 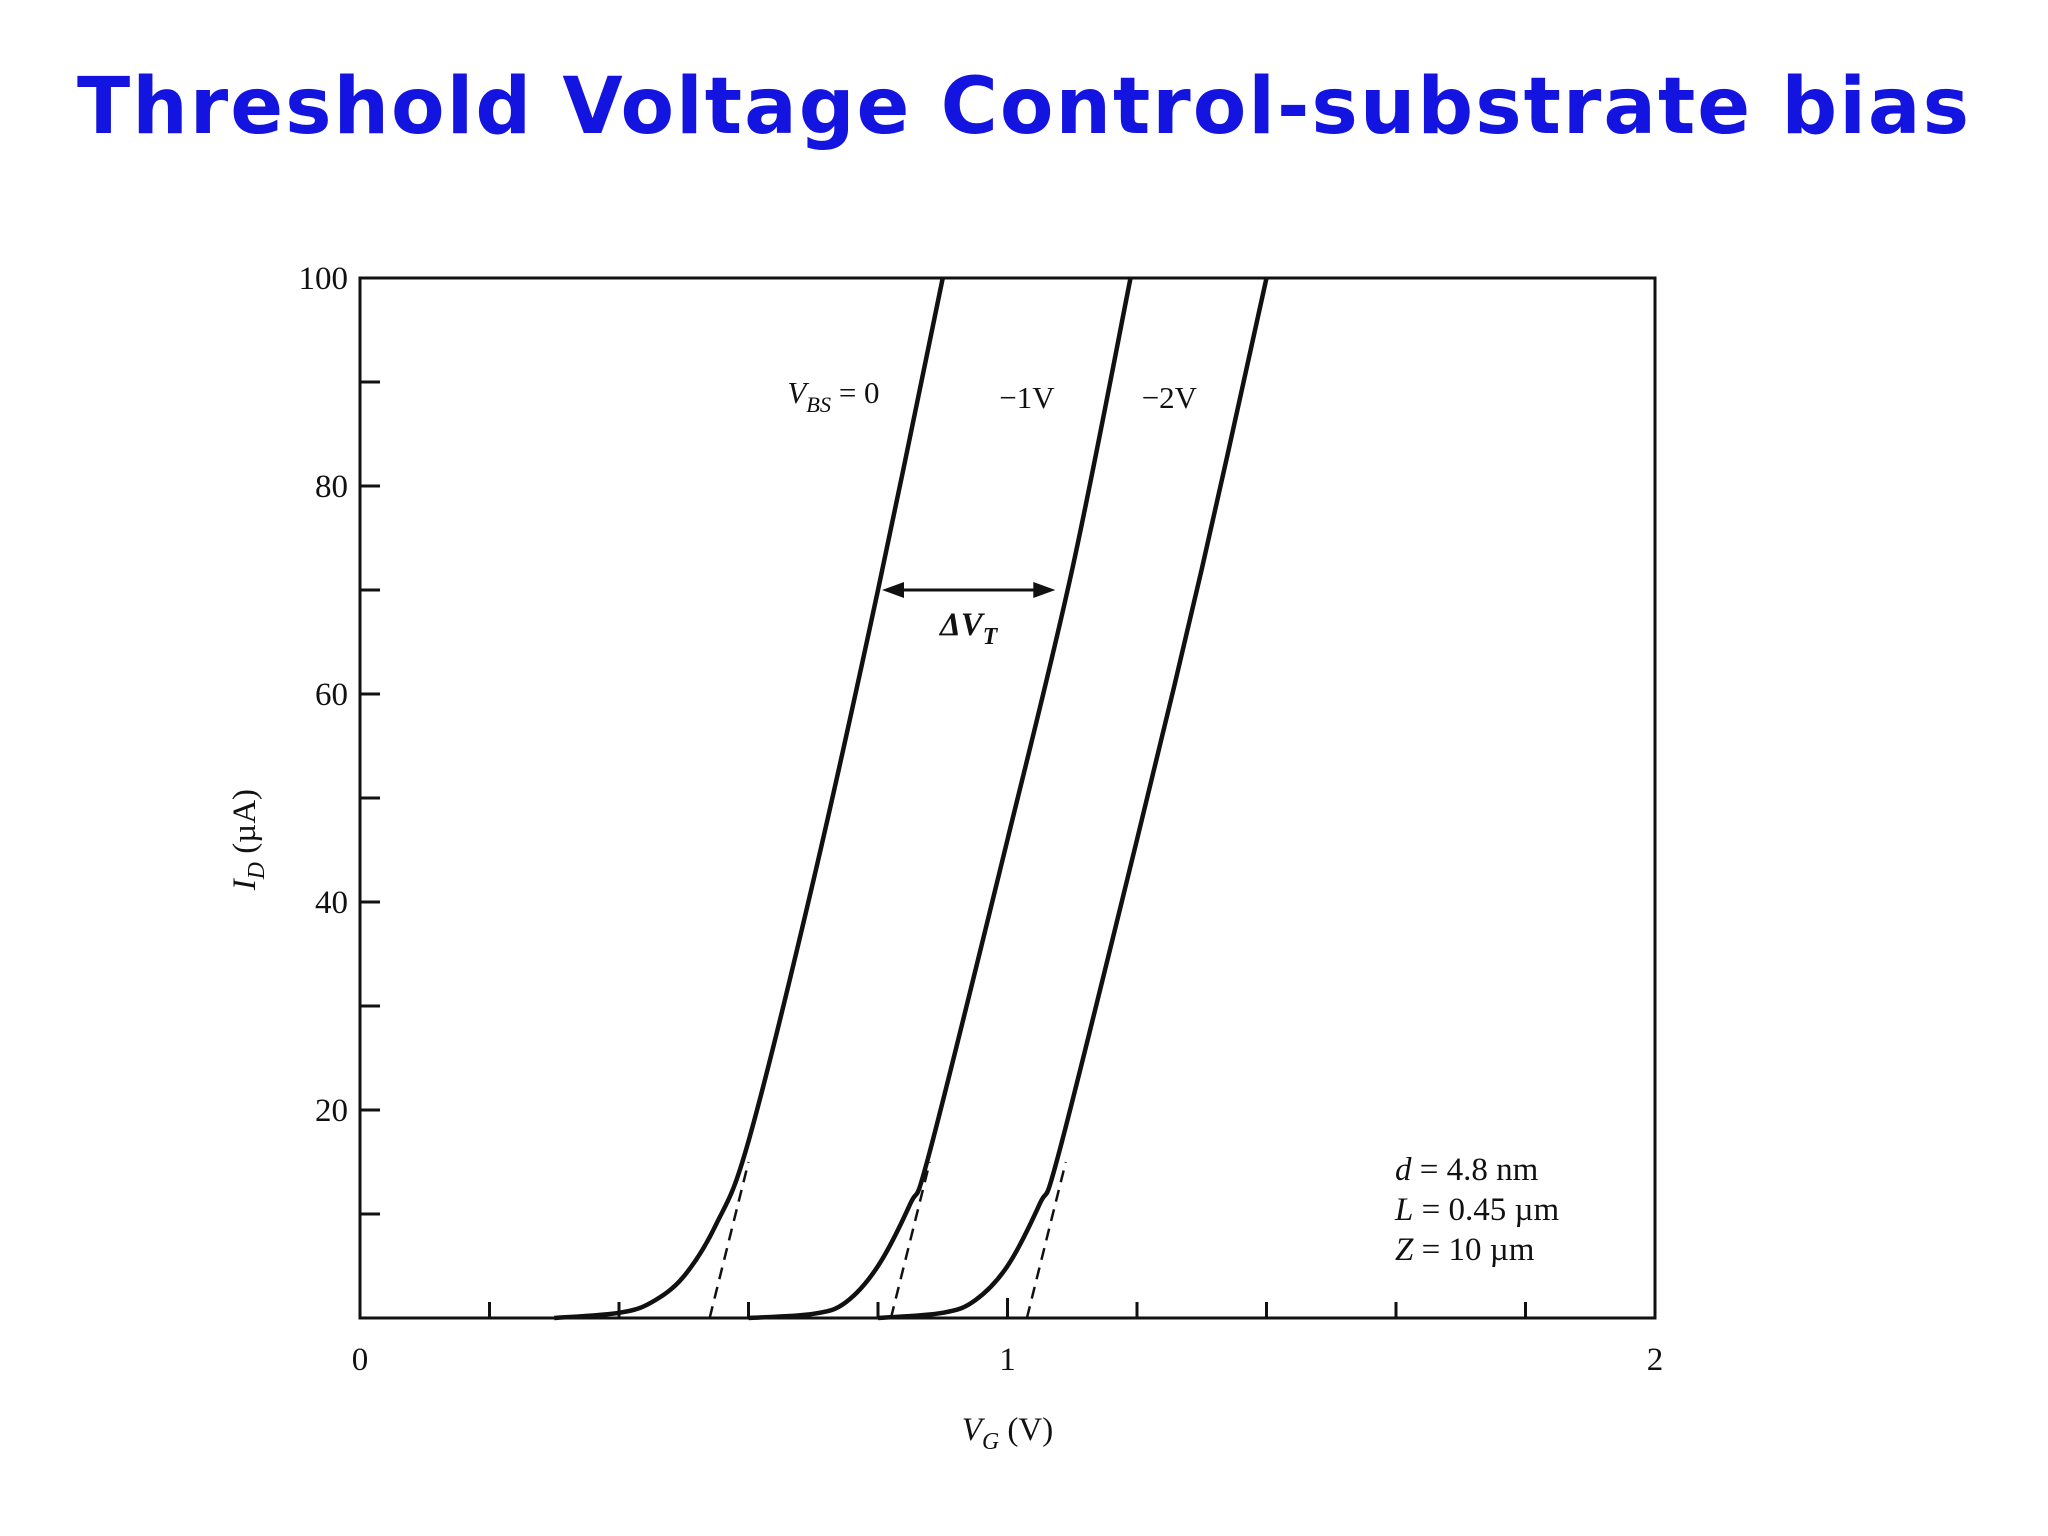 What do you see at coordinates (331, 695) in the screenshot?
I see `y-tick-label: 60` at bounding box center [331, 695].